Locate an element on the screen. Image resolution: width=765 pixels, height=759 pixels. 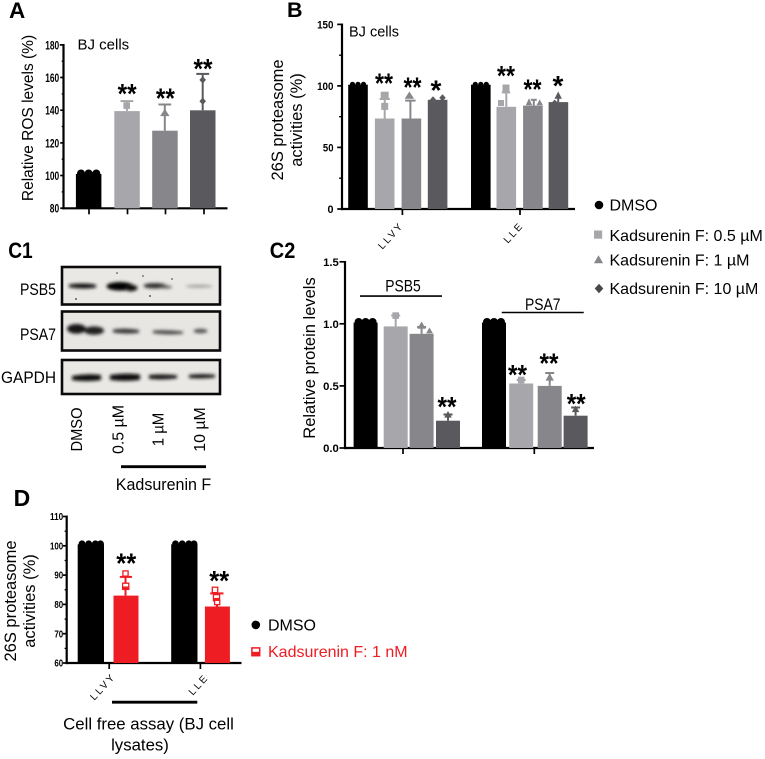
svg-text: B is located at coordinates (295, 11).